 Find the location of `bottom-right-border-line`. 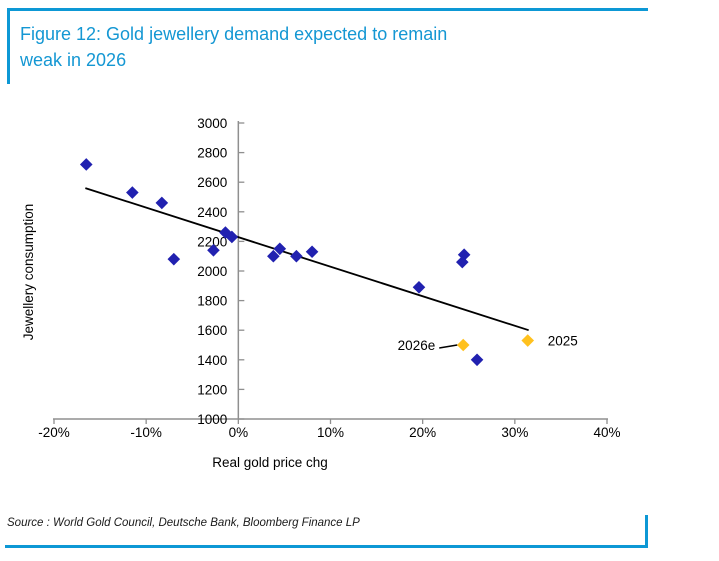

bottom-right-border-line is located at coordinates (646, 531).